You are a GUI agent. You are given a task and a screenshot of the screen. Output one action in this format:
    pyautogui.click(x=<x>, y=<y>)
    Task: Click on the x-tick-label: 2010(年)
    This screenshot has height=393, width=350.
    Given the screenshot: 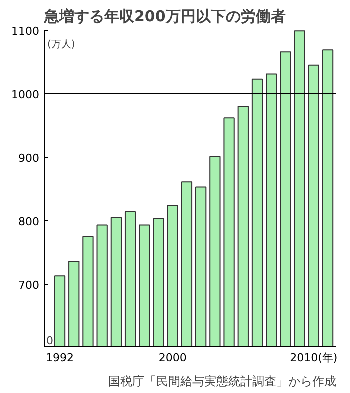 What is the action you would take?
    pyautogui.click(x=314, y=358)
    